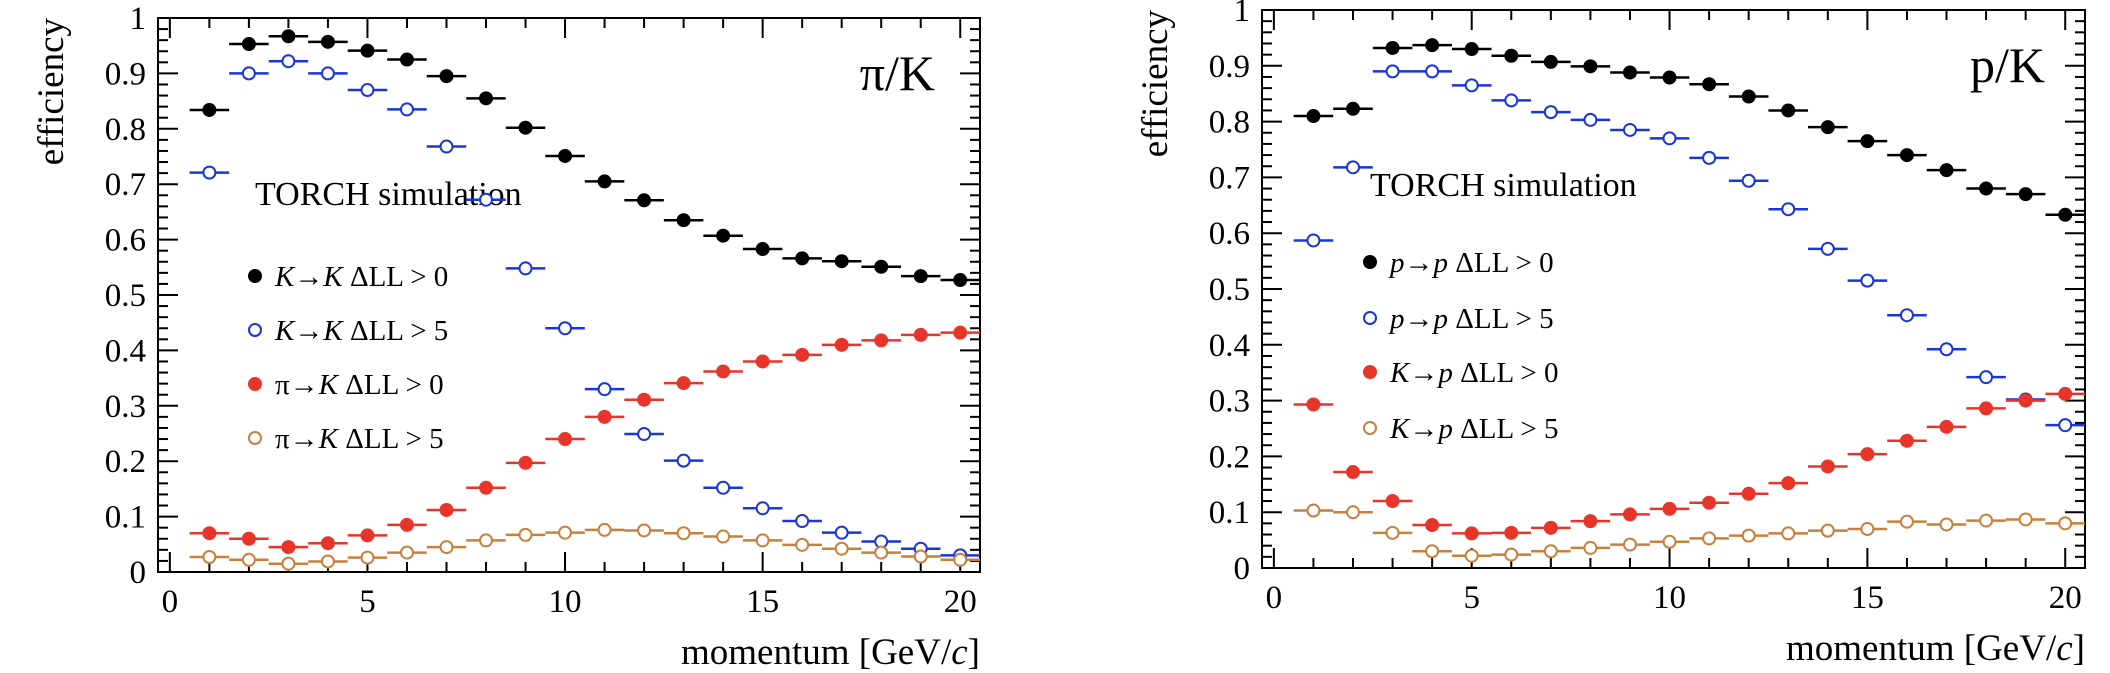  I want to click on x-tick-label: 0, so click(1274, 598).